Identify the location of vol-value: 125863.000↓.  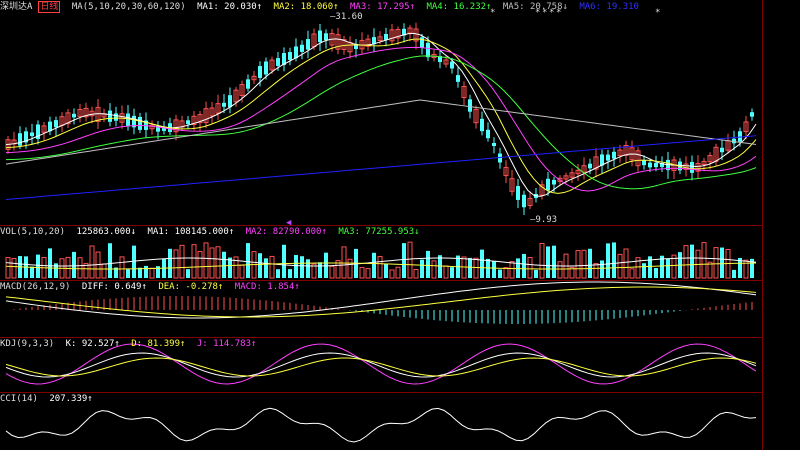
(106, 232).